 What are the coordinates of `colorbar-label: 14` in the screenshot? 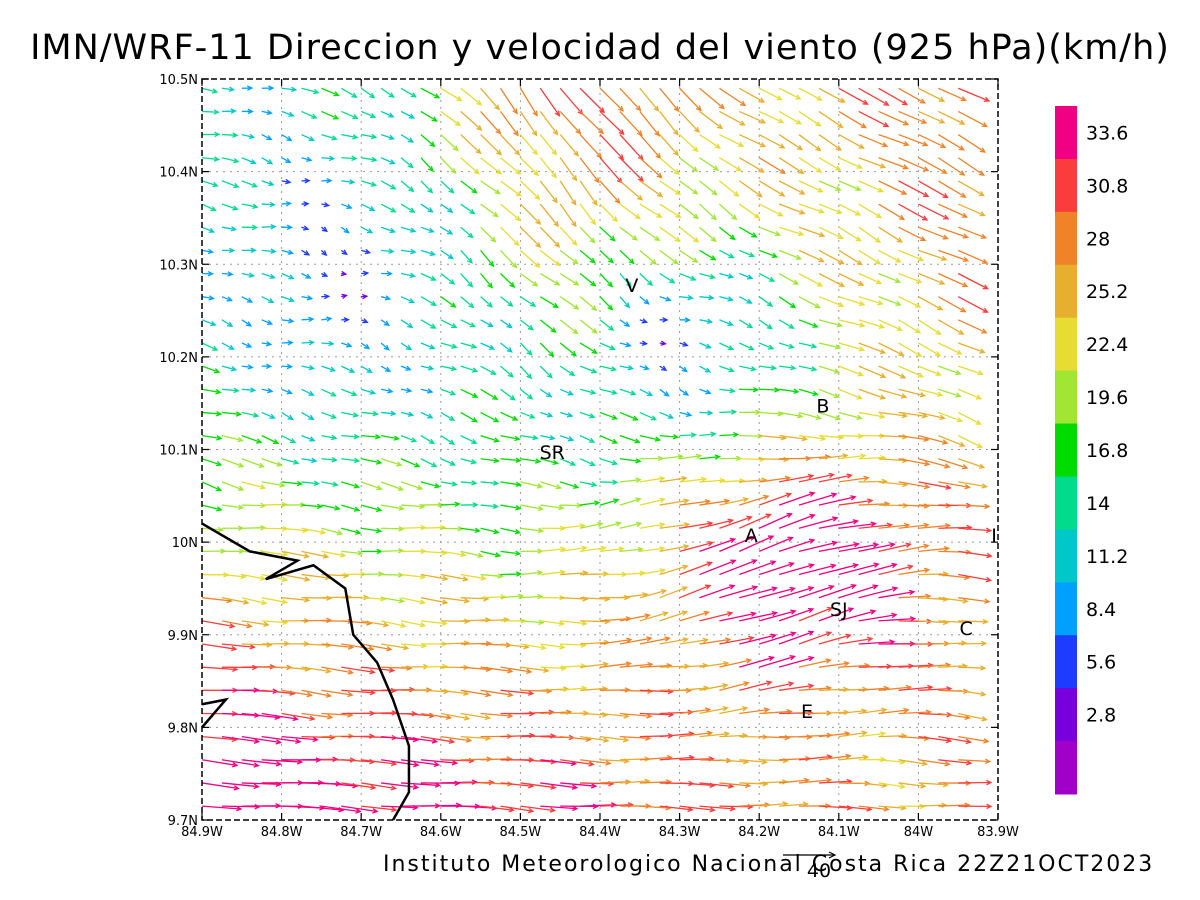 It's located at (1098, 504).